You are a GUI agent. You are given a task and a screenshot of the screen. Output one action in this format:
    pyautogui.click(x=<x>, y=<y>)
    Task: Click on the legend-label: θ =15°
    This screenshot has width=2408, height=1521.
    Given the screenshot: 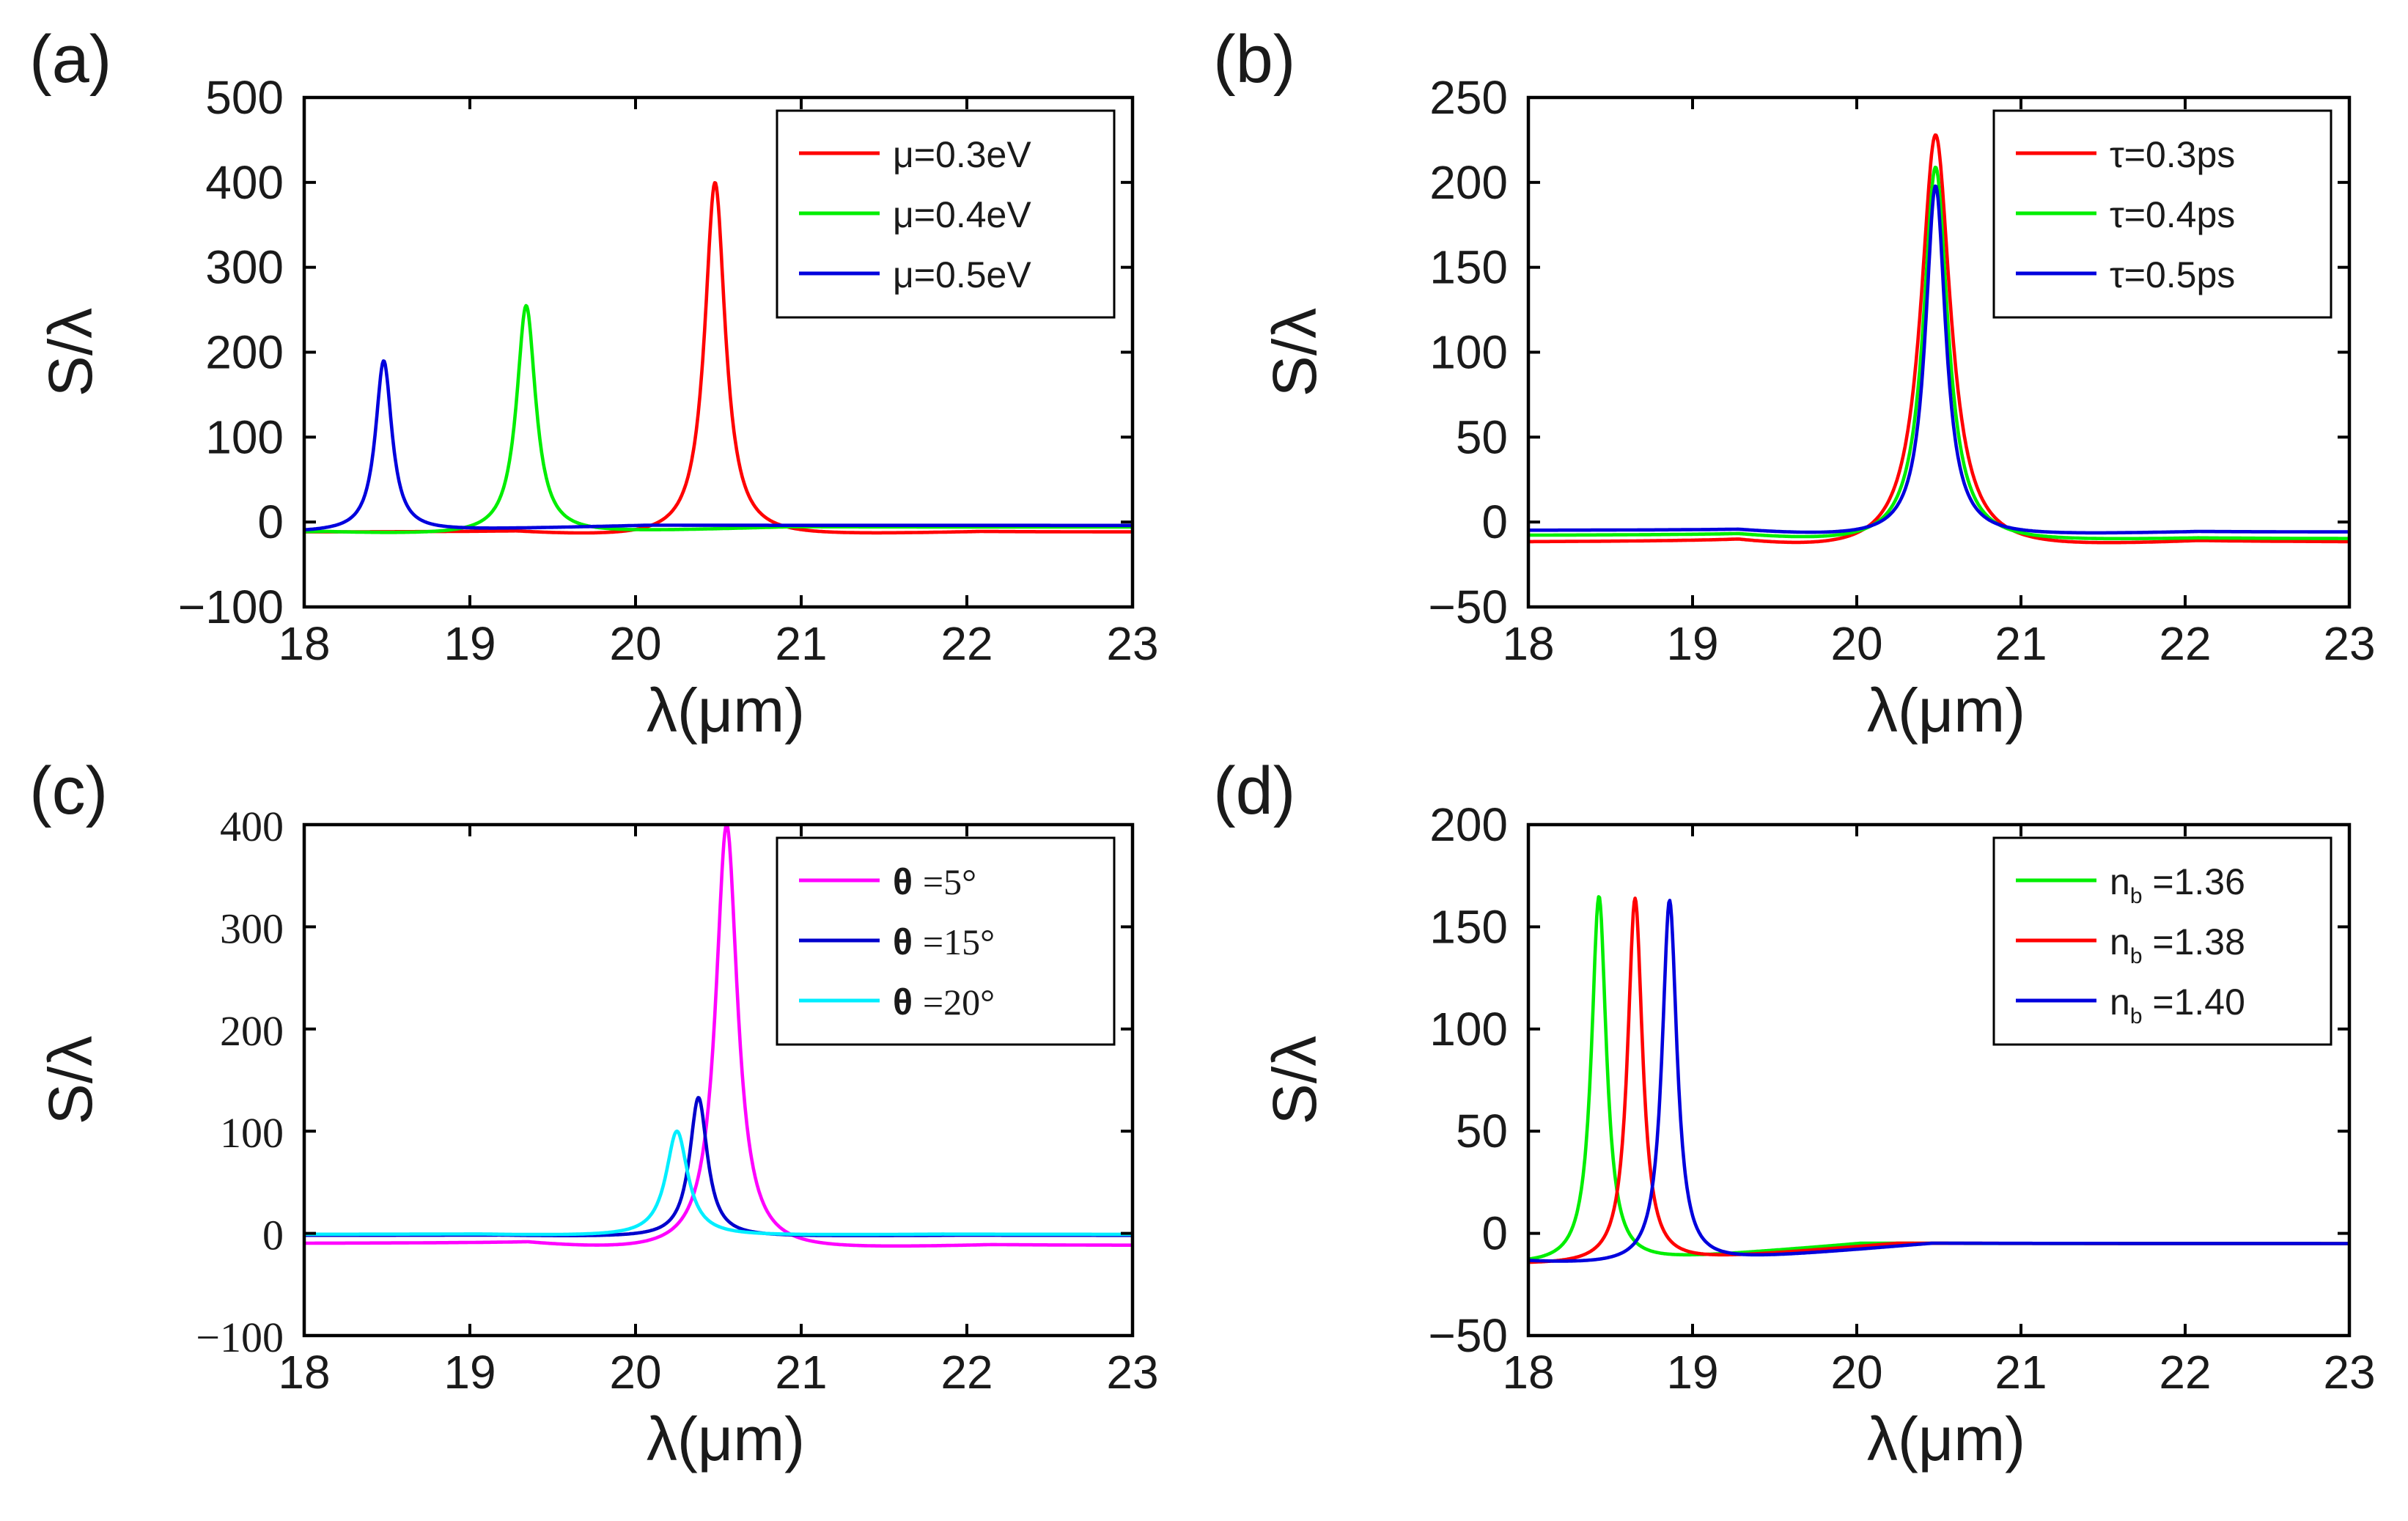 What is the action you would take?
    pyautogui.click(x=944, y=941)
    